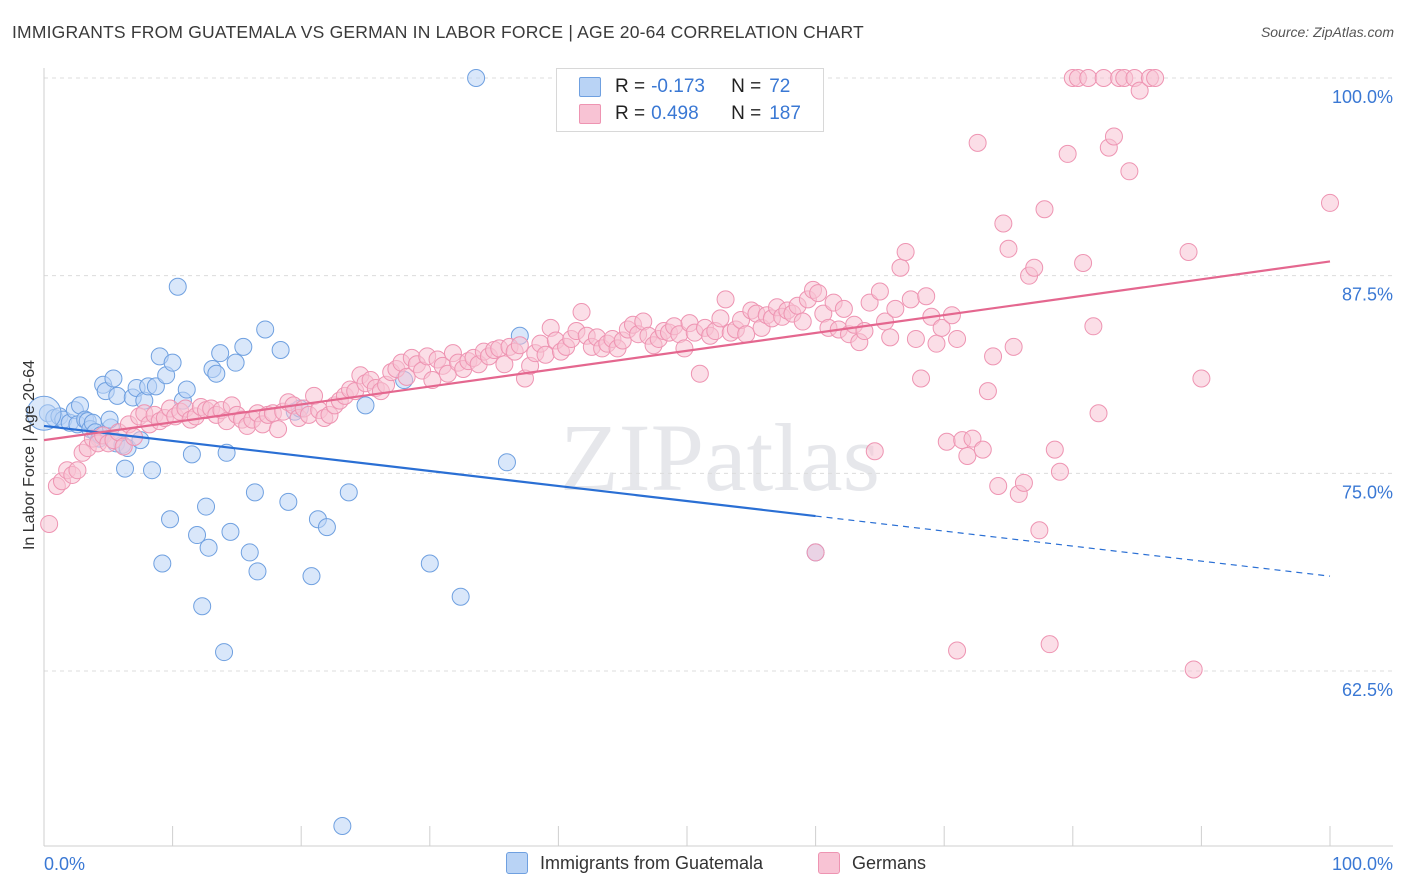  I want to click on trend-line-guatemala, so click(429, 471).